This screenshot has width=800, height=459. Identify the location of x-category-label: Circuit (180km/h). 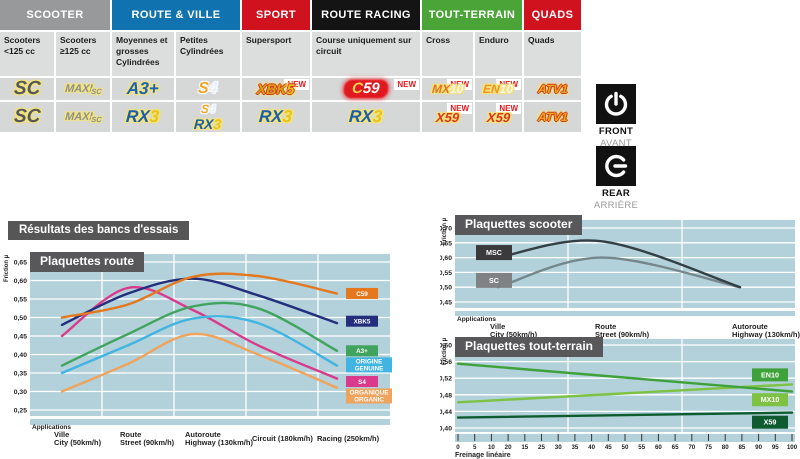
(282, 438).